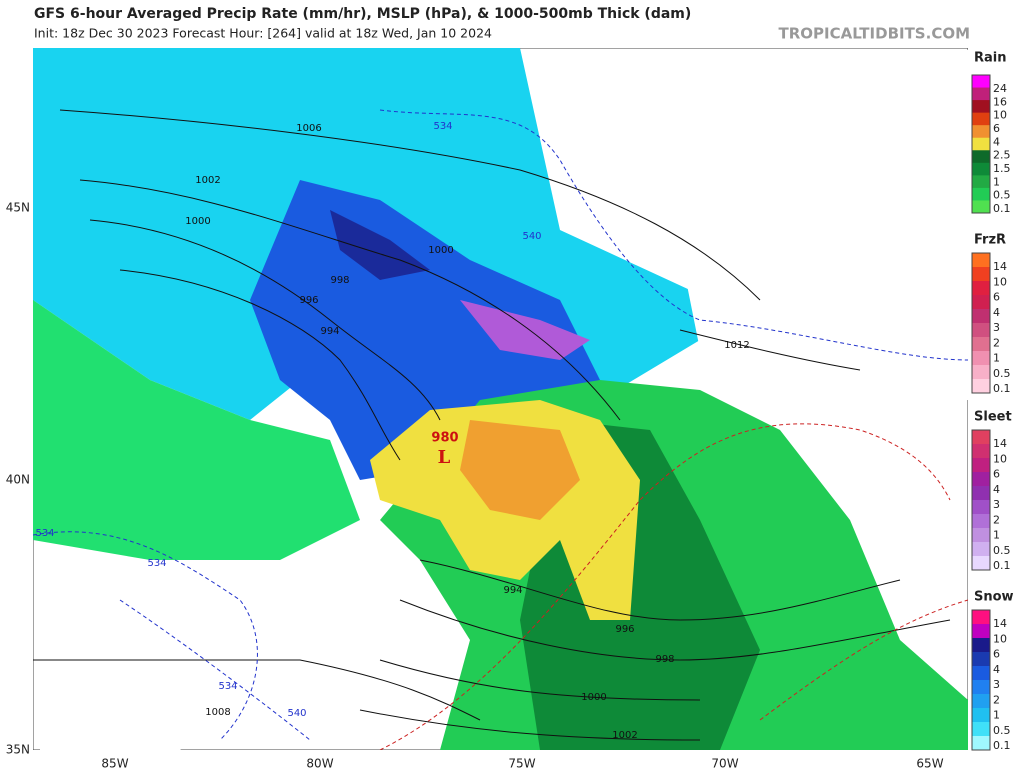  I want to click on low-pressure: 980, so click(444, 438).